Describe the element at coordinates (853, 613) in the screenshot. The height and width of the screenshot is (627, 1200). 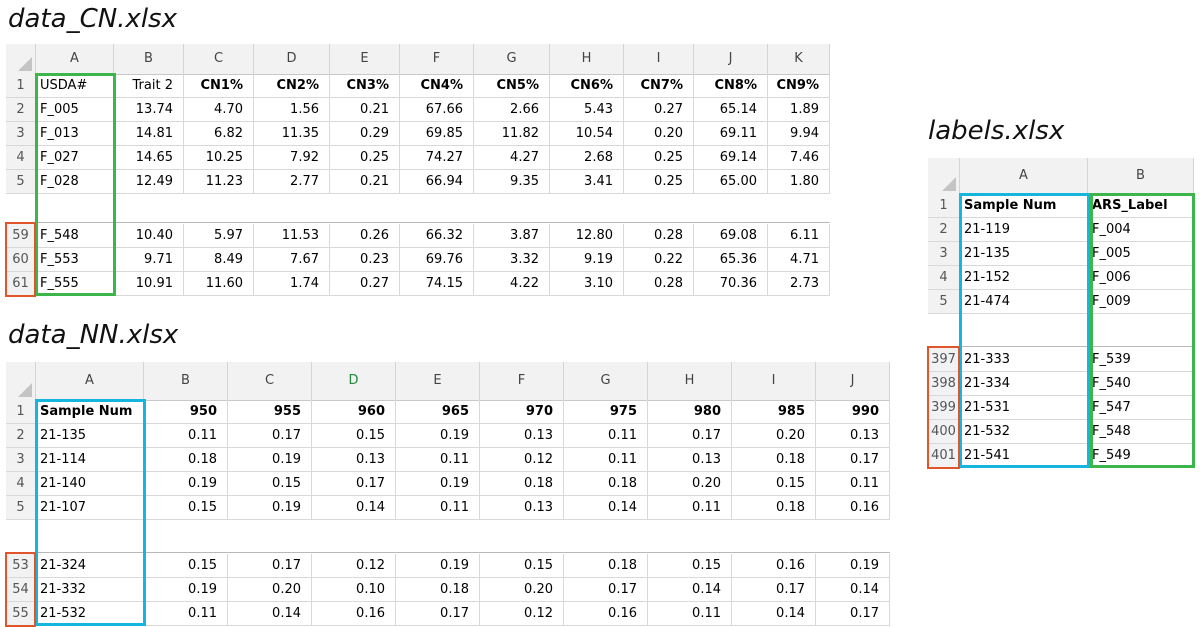
I see `nn-cell-j: 0.17` at that location.